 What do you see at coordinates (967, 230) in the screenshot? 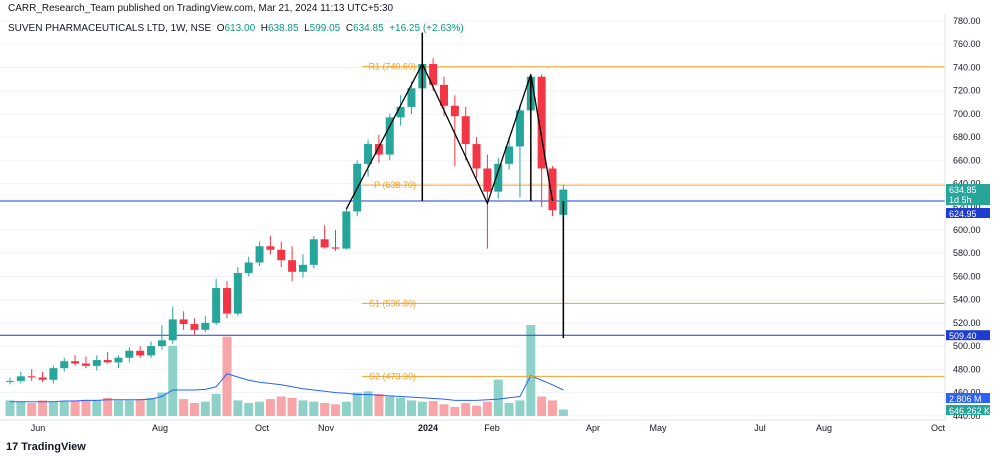
I see `y-tick-label: 600.00` at bounding box center [967, 230].